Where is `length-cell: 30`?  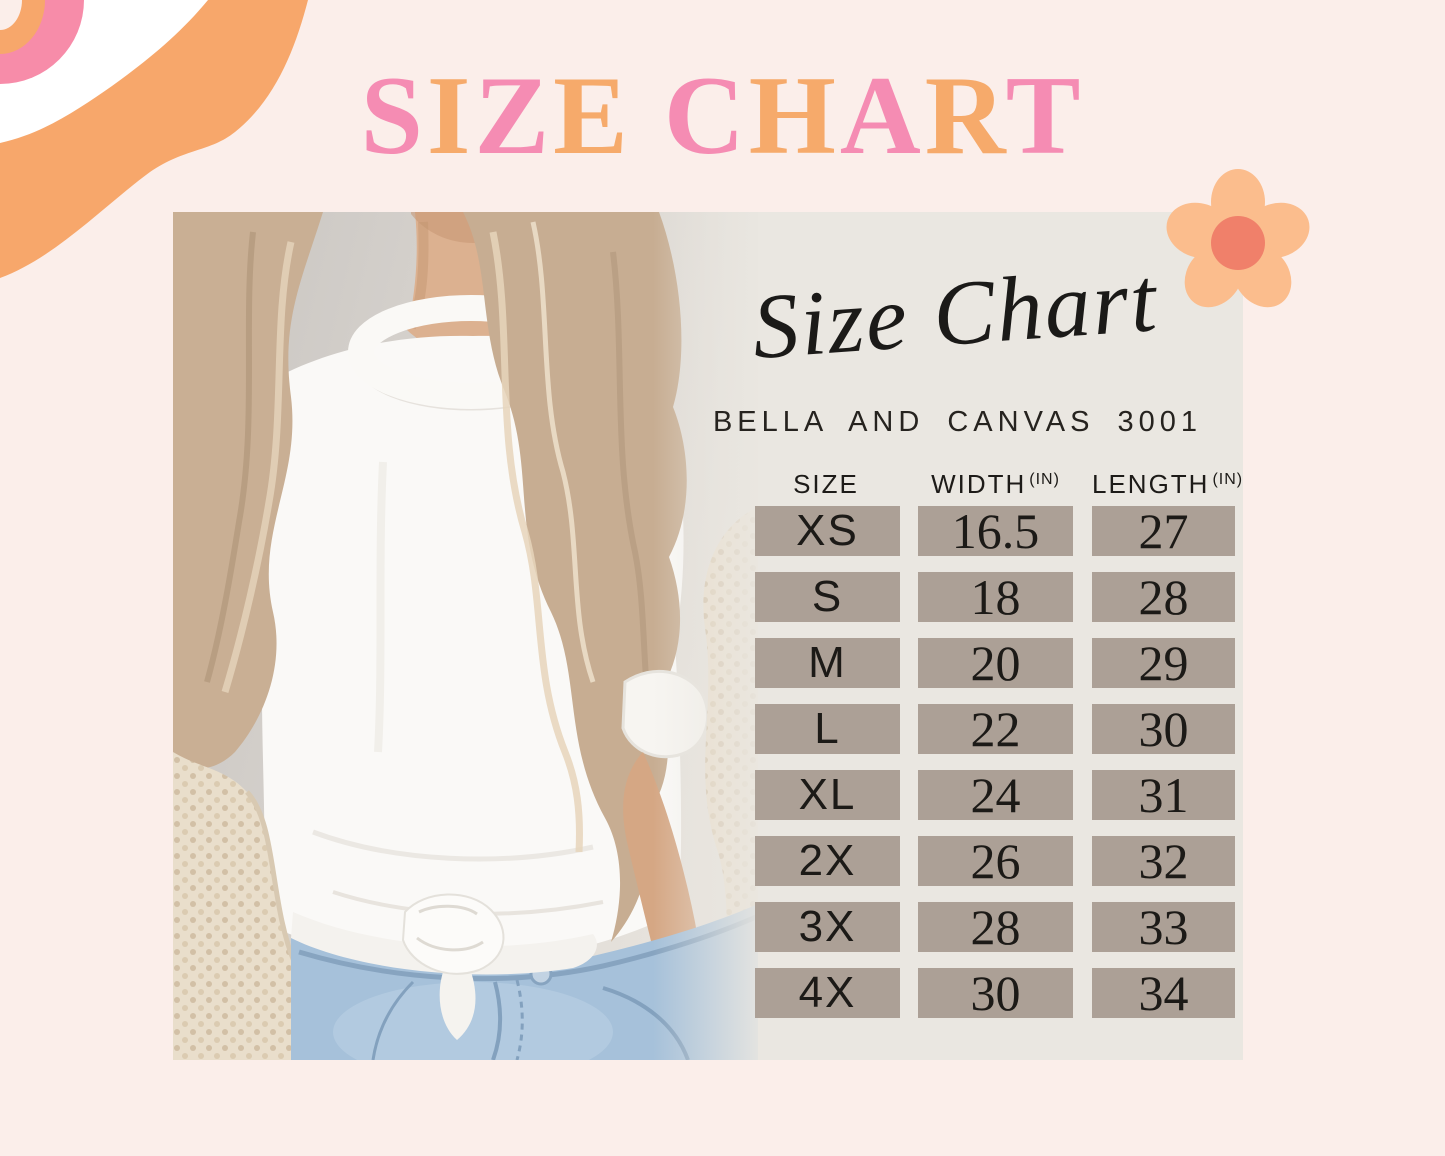 length-cell: 30 is located at coordinates (1163, 729).